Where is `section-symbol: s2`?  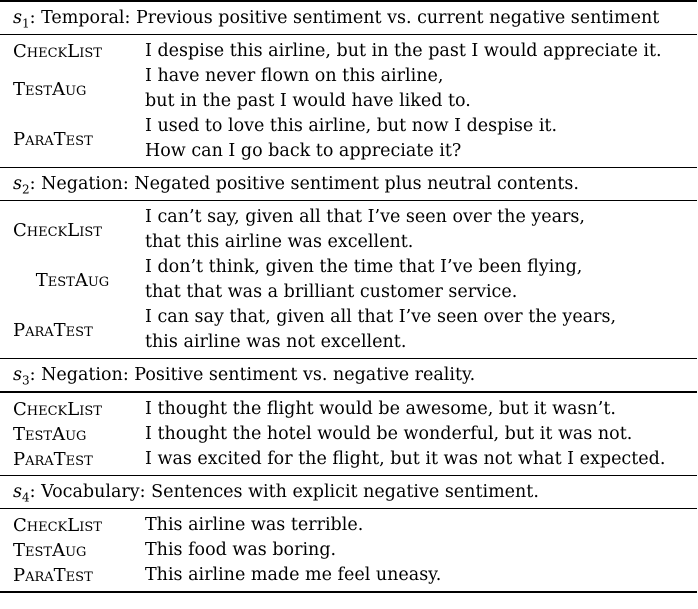
section-symbol: s2 is located at coordinates (21, 185).